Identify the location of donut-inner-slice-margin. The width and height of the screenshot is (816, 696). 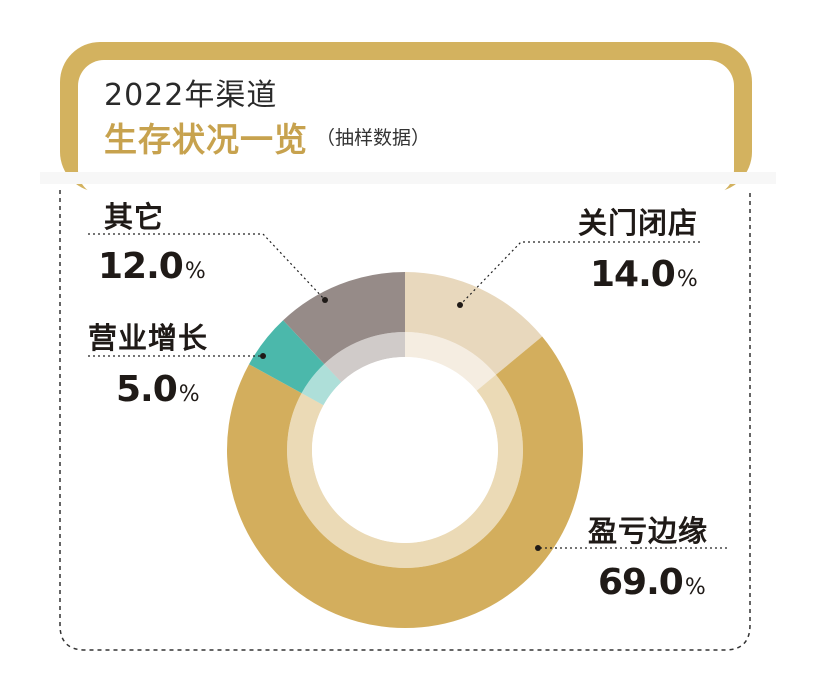
(405, 471).